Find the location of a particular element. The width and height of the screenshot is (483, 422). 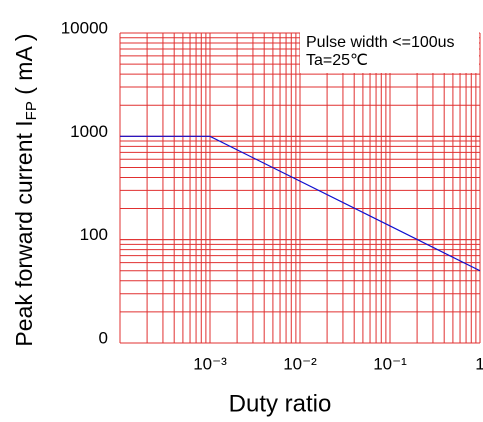

x-tick-label: 10⁻¹ is located at coordinates (390, 363).